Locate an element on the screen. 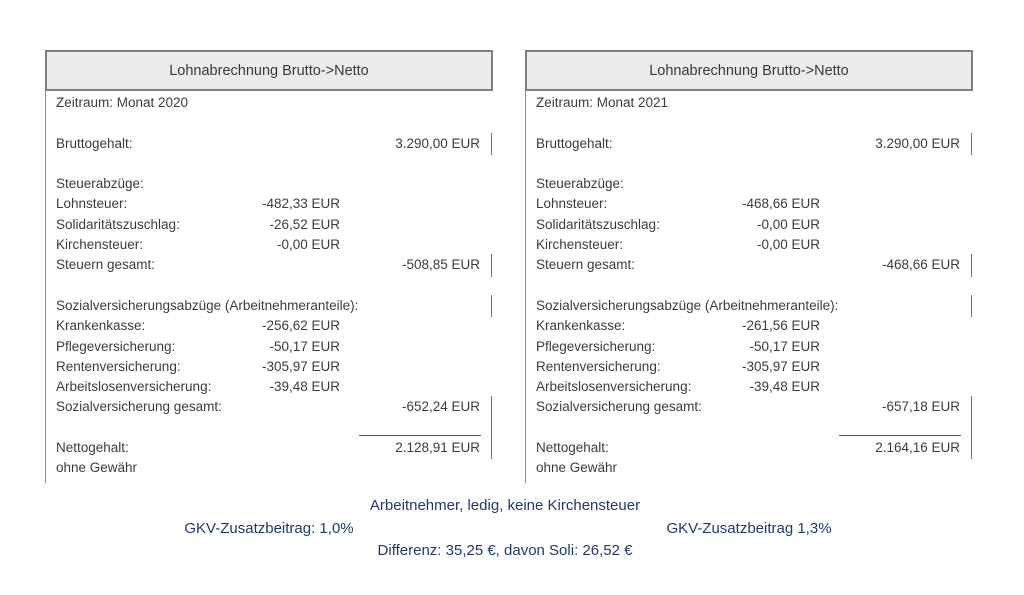 This screenshot has width=1024, height=595. table-row: Nettogehalt: 2.128,91 EUR is located at coordinates (269, 448).